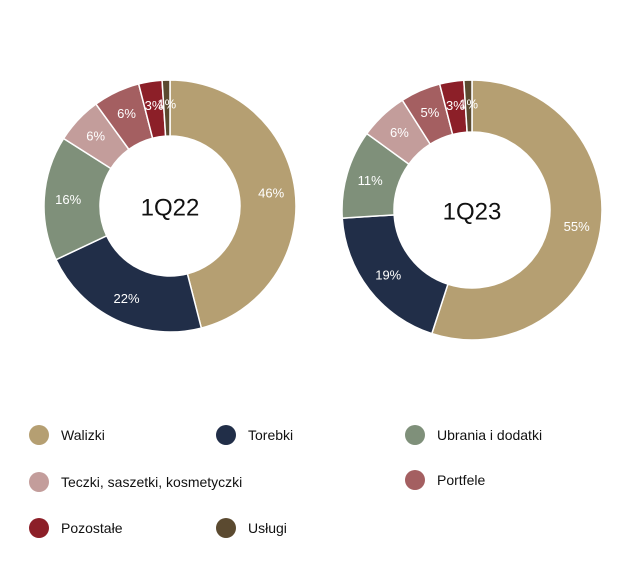 This screenshot has height=568, width=628. Describe the element at coordinates (39, 435) in the screenshot. I see `legend-swatch-walizki` at that location.